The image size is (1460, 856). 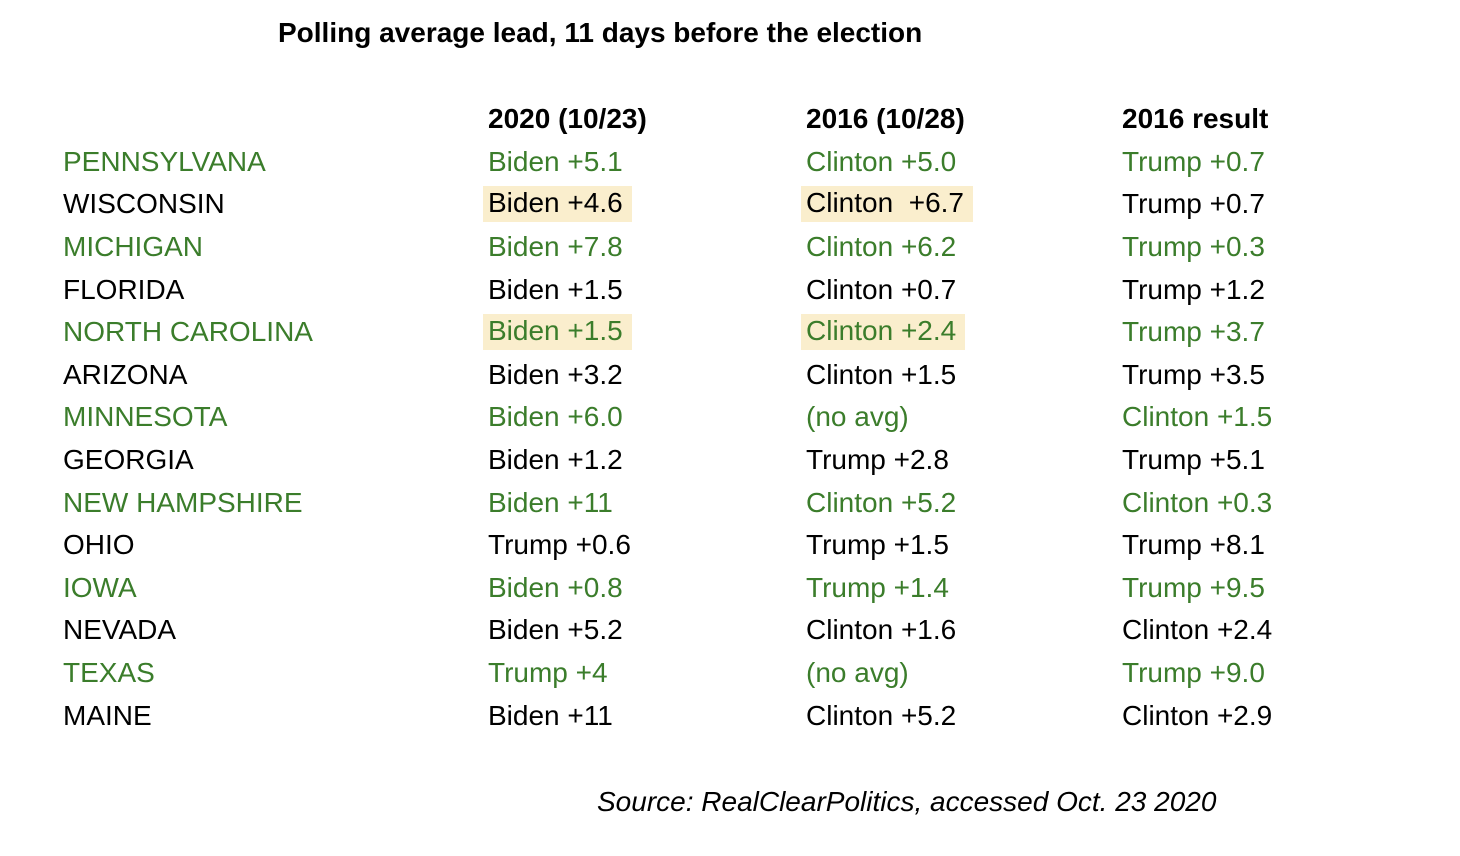 What do you see at coordinates (164, 161) in the screenshot?
I see `state-cell: PENNSYLVANA` at bounding box center [164, 161].